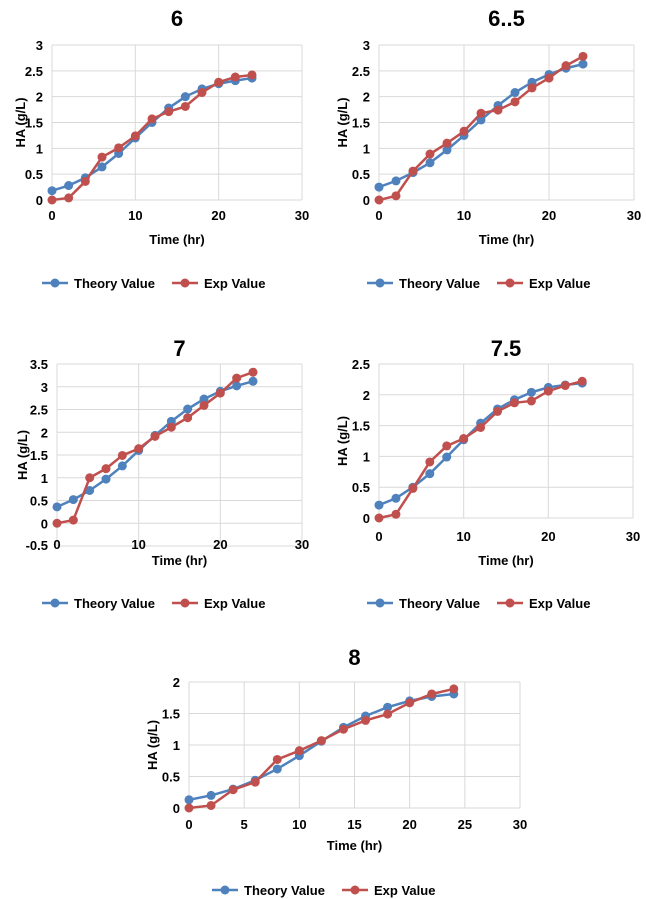 This screenshot has width=646, height=899. I want to click on y-tick-label: 1, so click(39, 148).